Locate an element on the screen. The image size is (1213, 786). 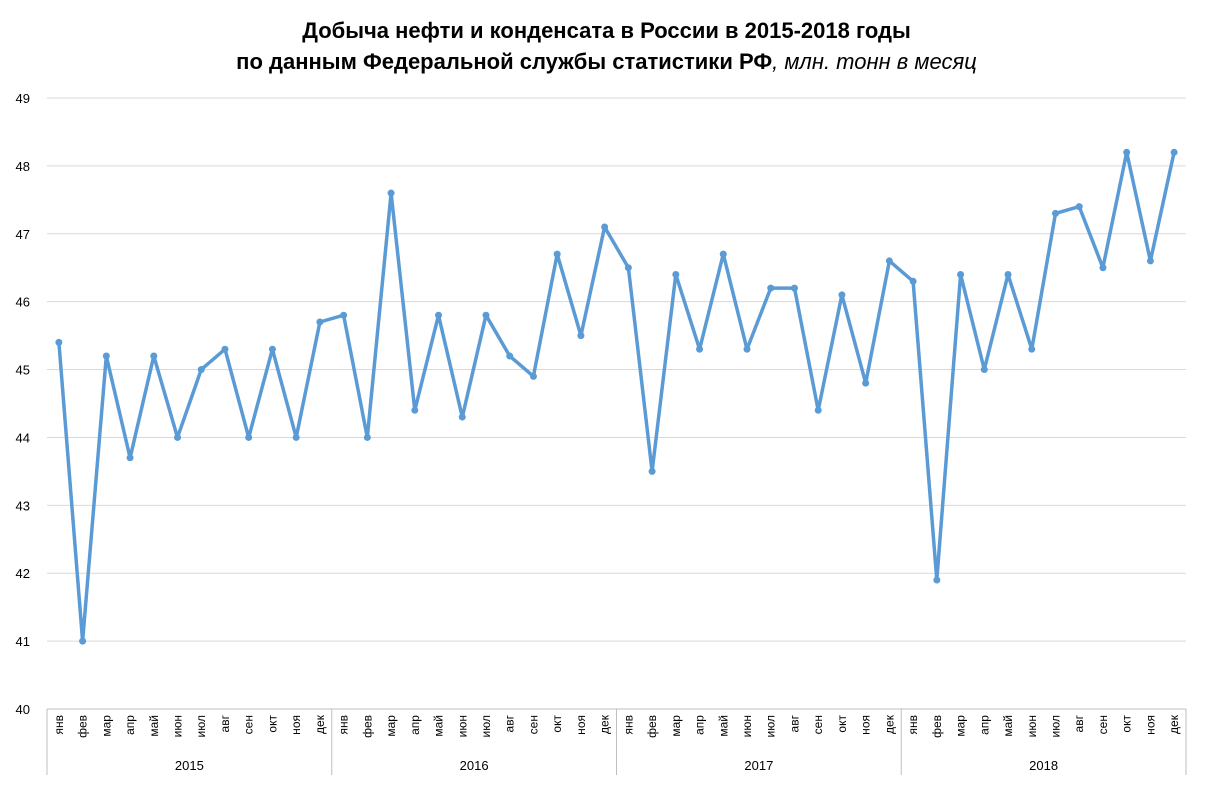
x-tick-label-year: 2015 is located at coordinates (189, 765).